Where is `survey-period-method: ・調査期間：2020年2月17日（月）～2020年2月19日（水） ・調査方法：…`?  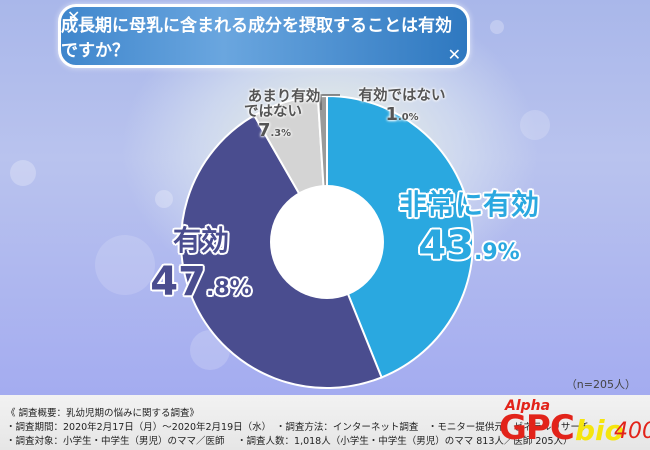 survey-period-method: ・調査期間：2020年2月17日（月）～2020年2月19日（水） ・調査方法：… is located at coordinates (298, 427).